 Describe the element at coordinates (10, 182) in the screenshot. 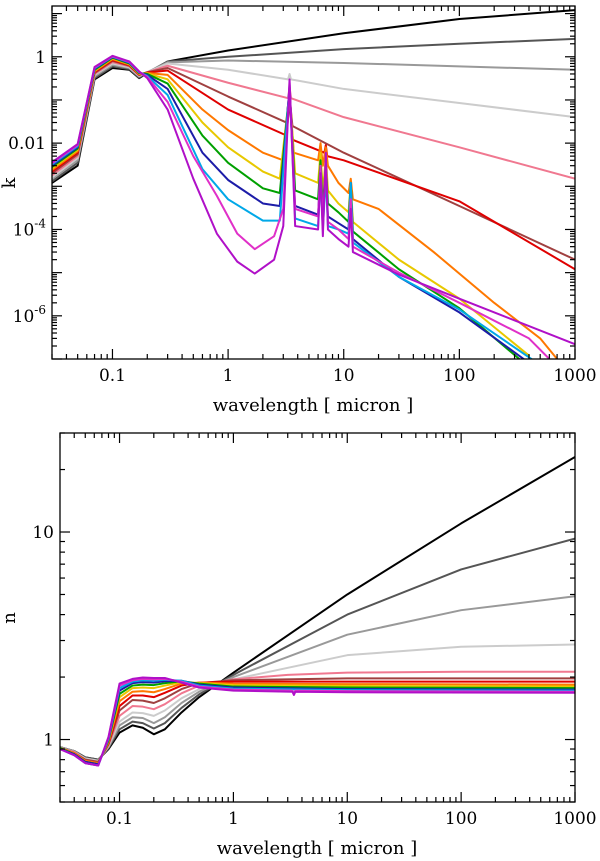

I see `k-y-axis-title: k` at that location.